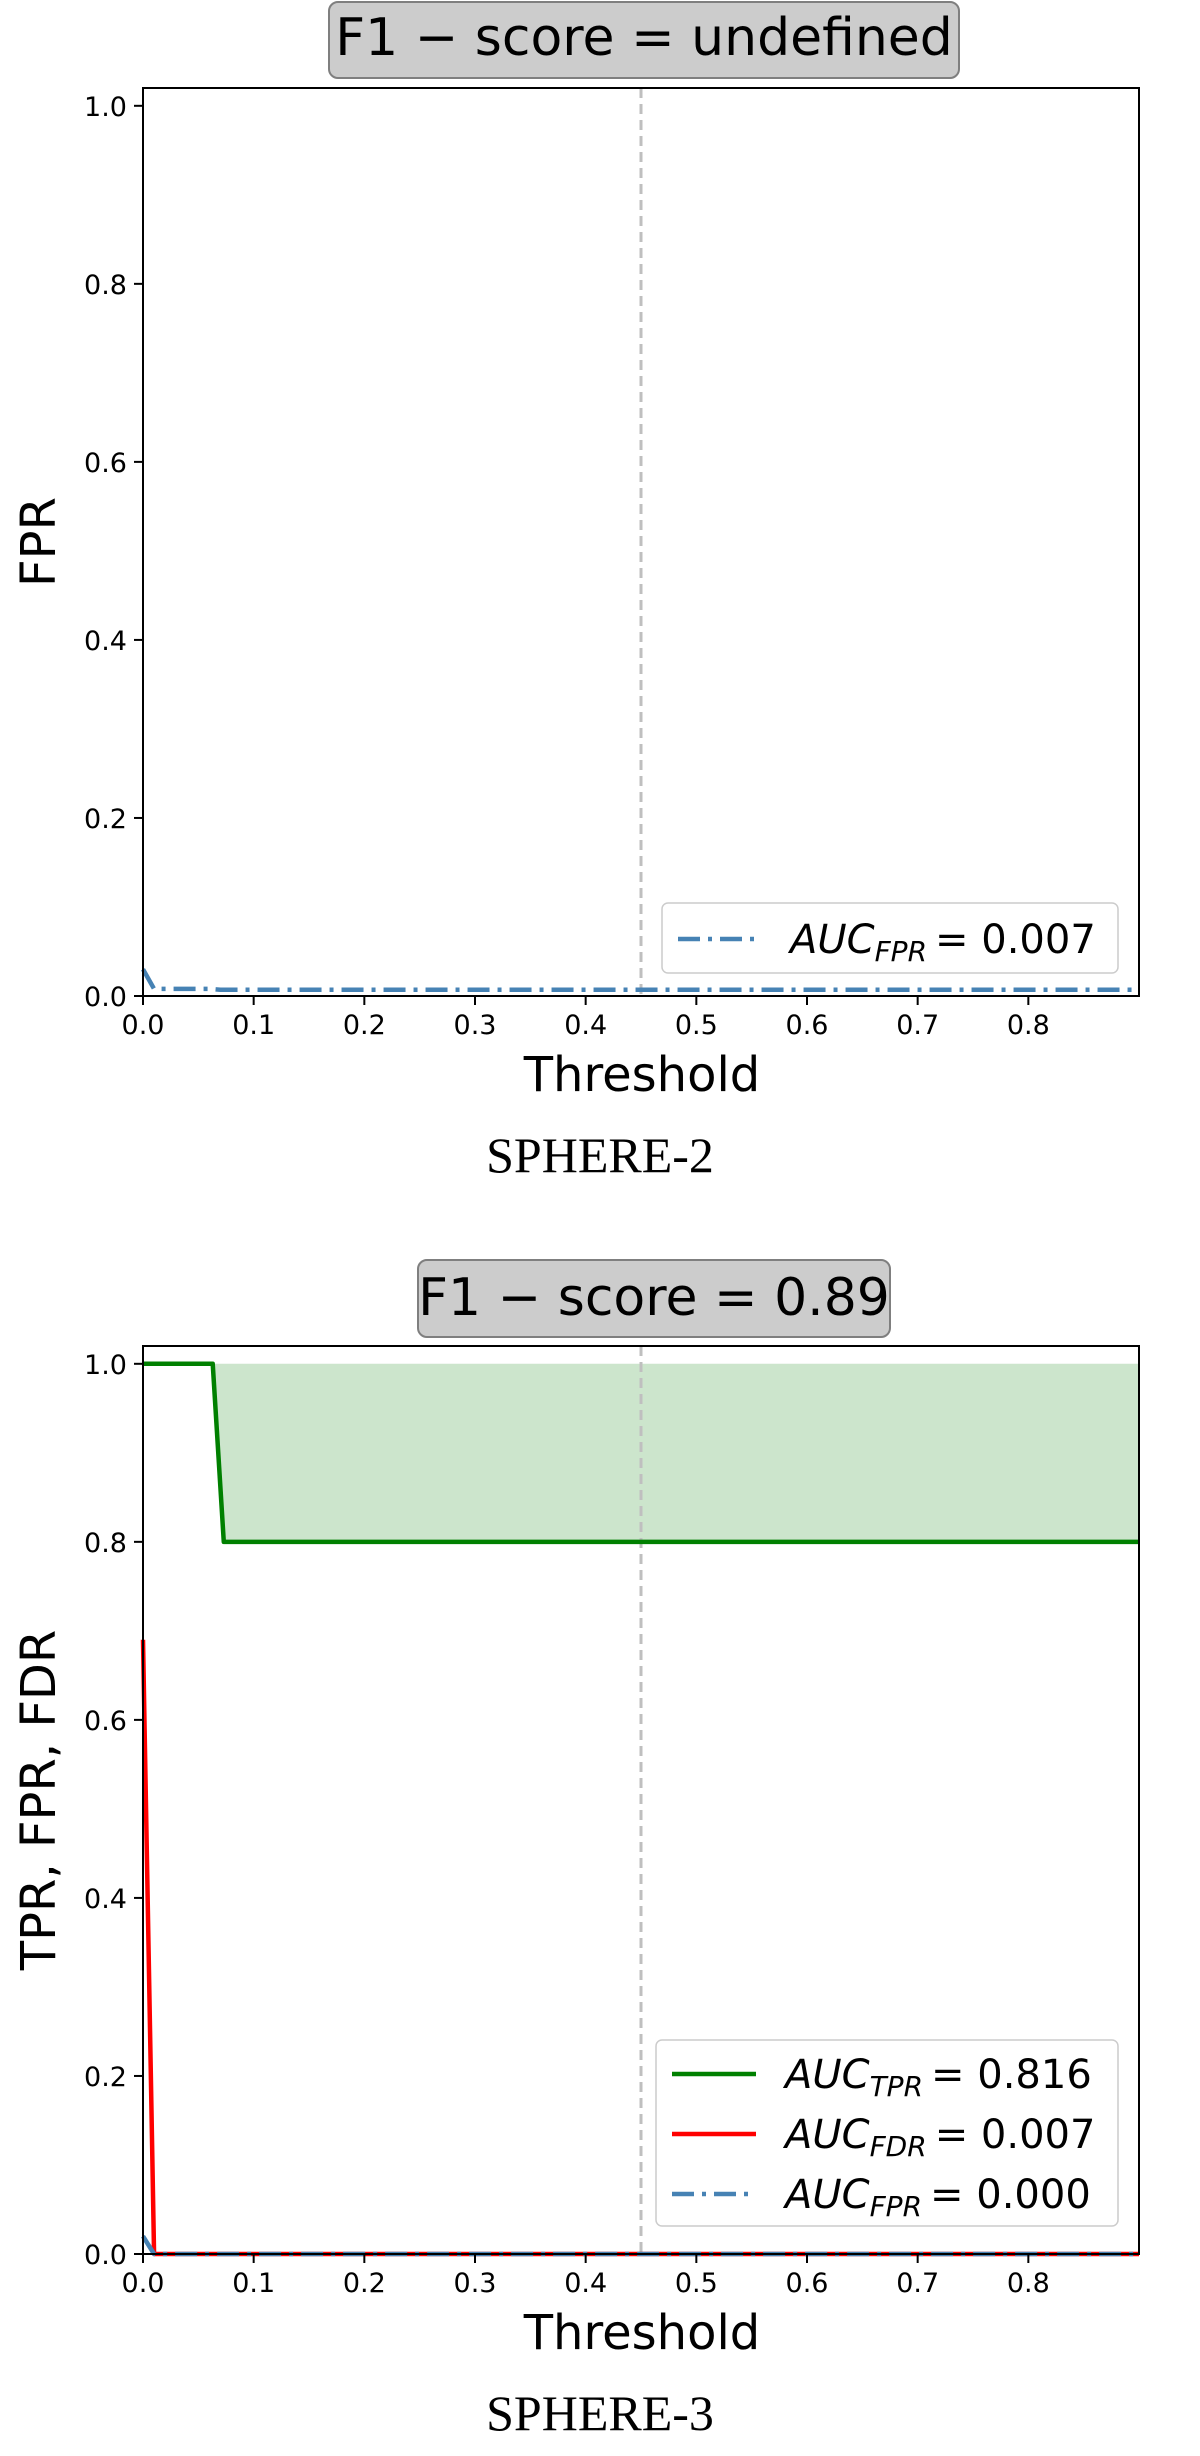 The image size is (1200, 2456). Describe the element at coordinates (39, 1800) in the screenshot. I see `y-axis-label-2: TPR, FPR, FDR` at that location.